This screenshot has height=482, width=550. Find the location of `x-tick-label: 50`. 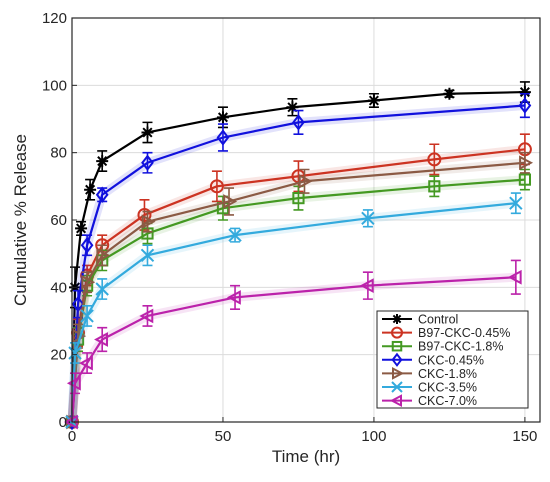

x-tick-label: 50 is located at coordinates (223, 436).